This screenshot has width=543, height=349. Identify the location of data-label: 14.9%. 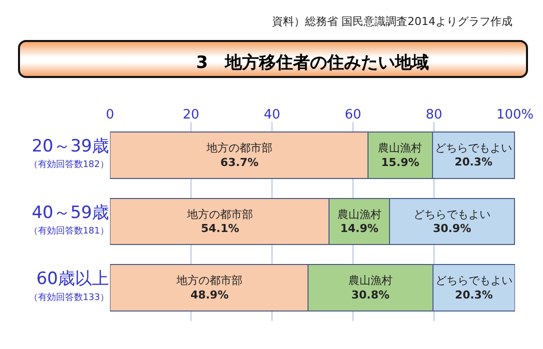
(359, 229).